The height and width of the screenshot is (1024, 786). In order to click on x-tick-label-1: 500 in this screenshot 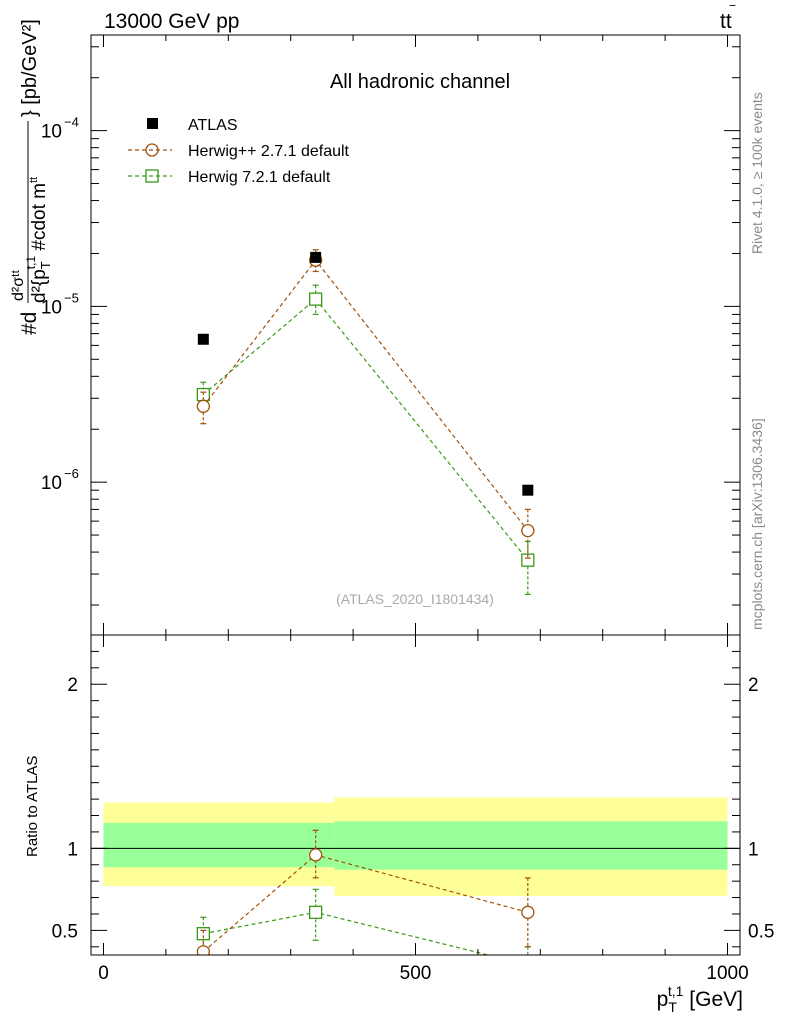, I will do `click(416, 973)`.